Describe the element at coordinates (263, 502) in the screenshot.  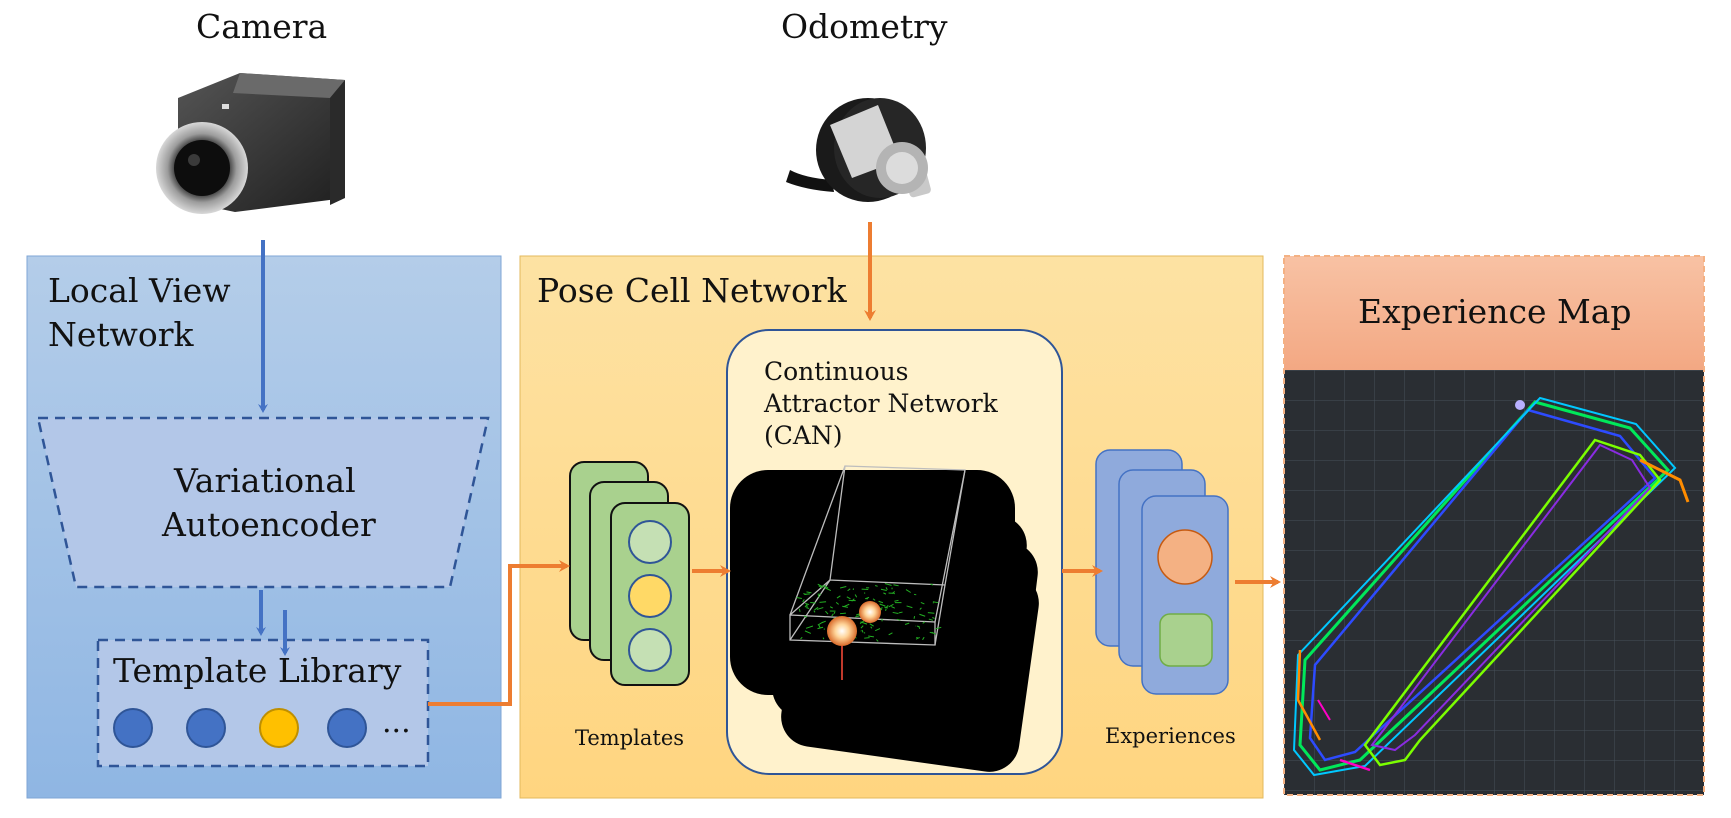
I see `vae-trapezoid` at that location.